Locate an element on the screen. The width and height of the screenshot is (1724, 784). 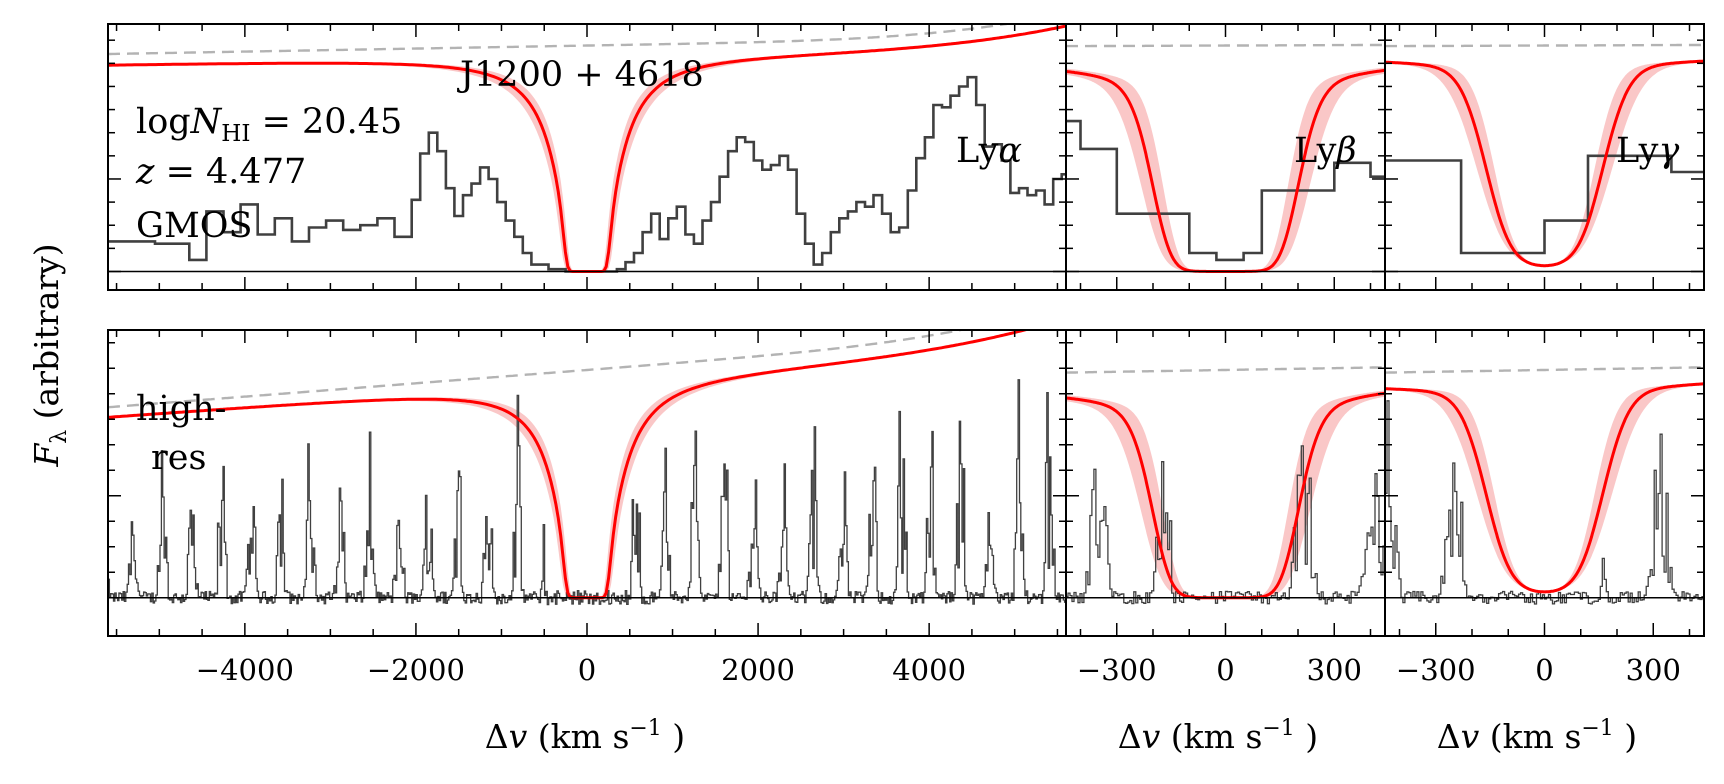
model-band-lyb-hr is located at coordinates (1225, 494).